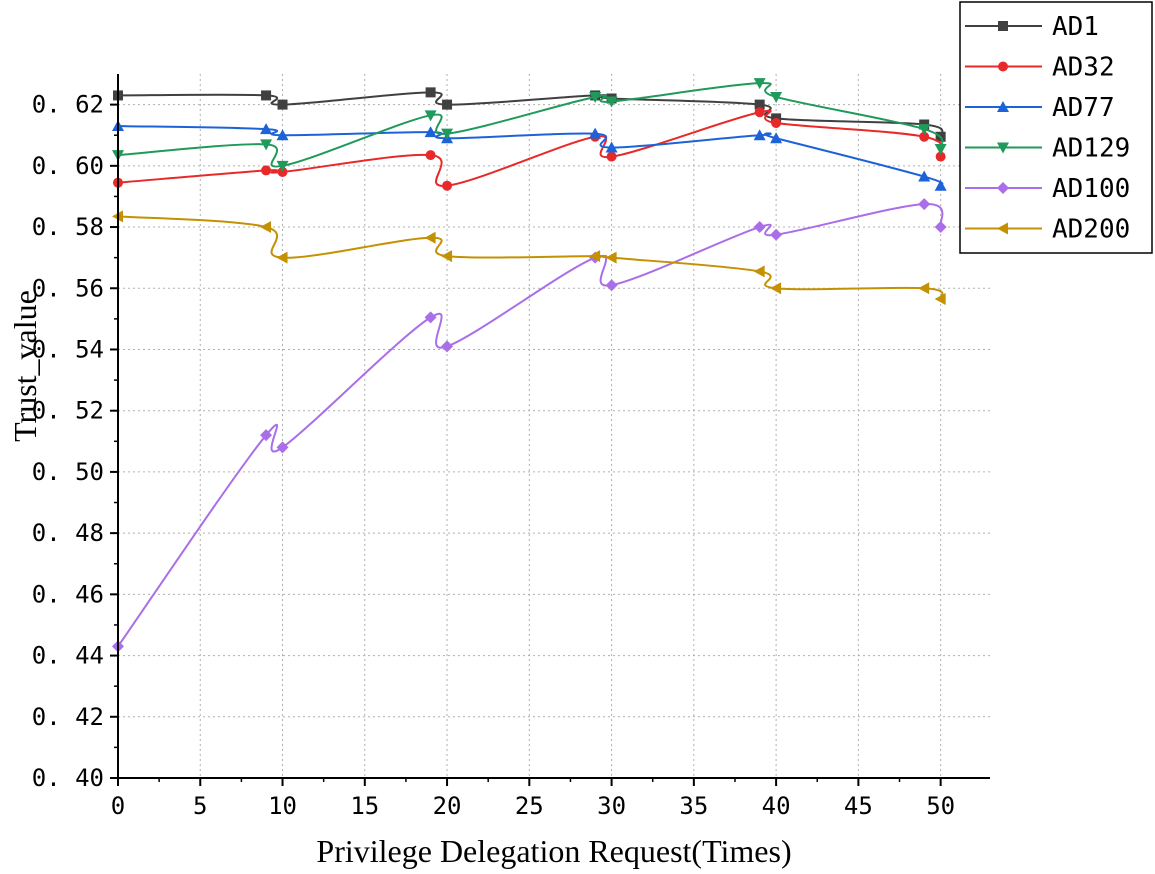  Describe the element at coordinates (611, 806) in the screenshot. I see `x-tick-label: 30` at that location.